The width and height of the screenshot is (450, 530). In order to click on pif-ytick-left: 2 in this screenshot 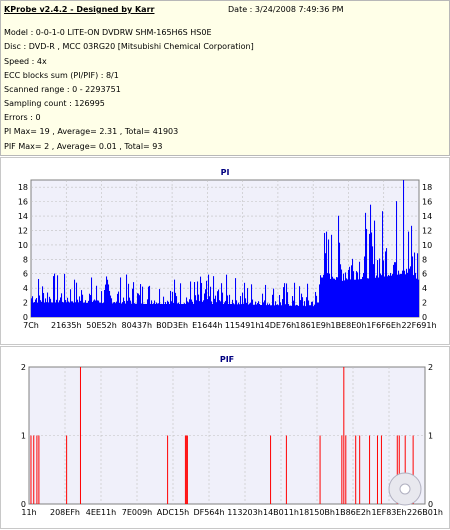, I will do `click(23, 367)`.